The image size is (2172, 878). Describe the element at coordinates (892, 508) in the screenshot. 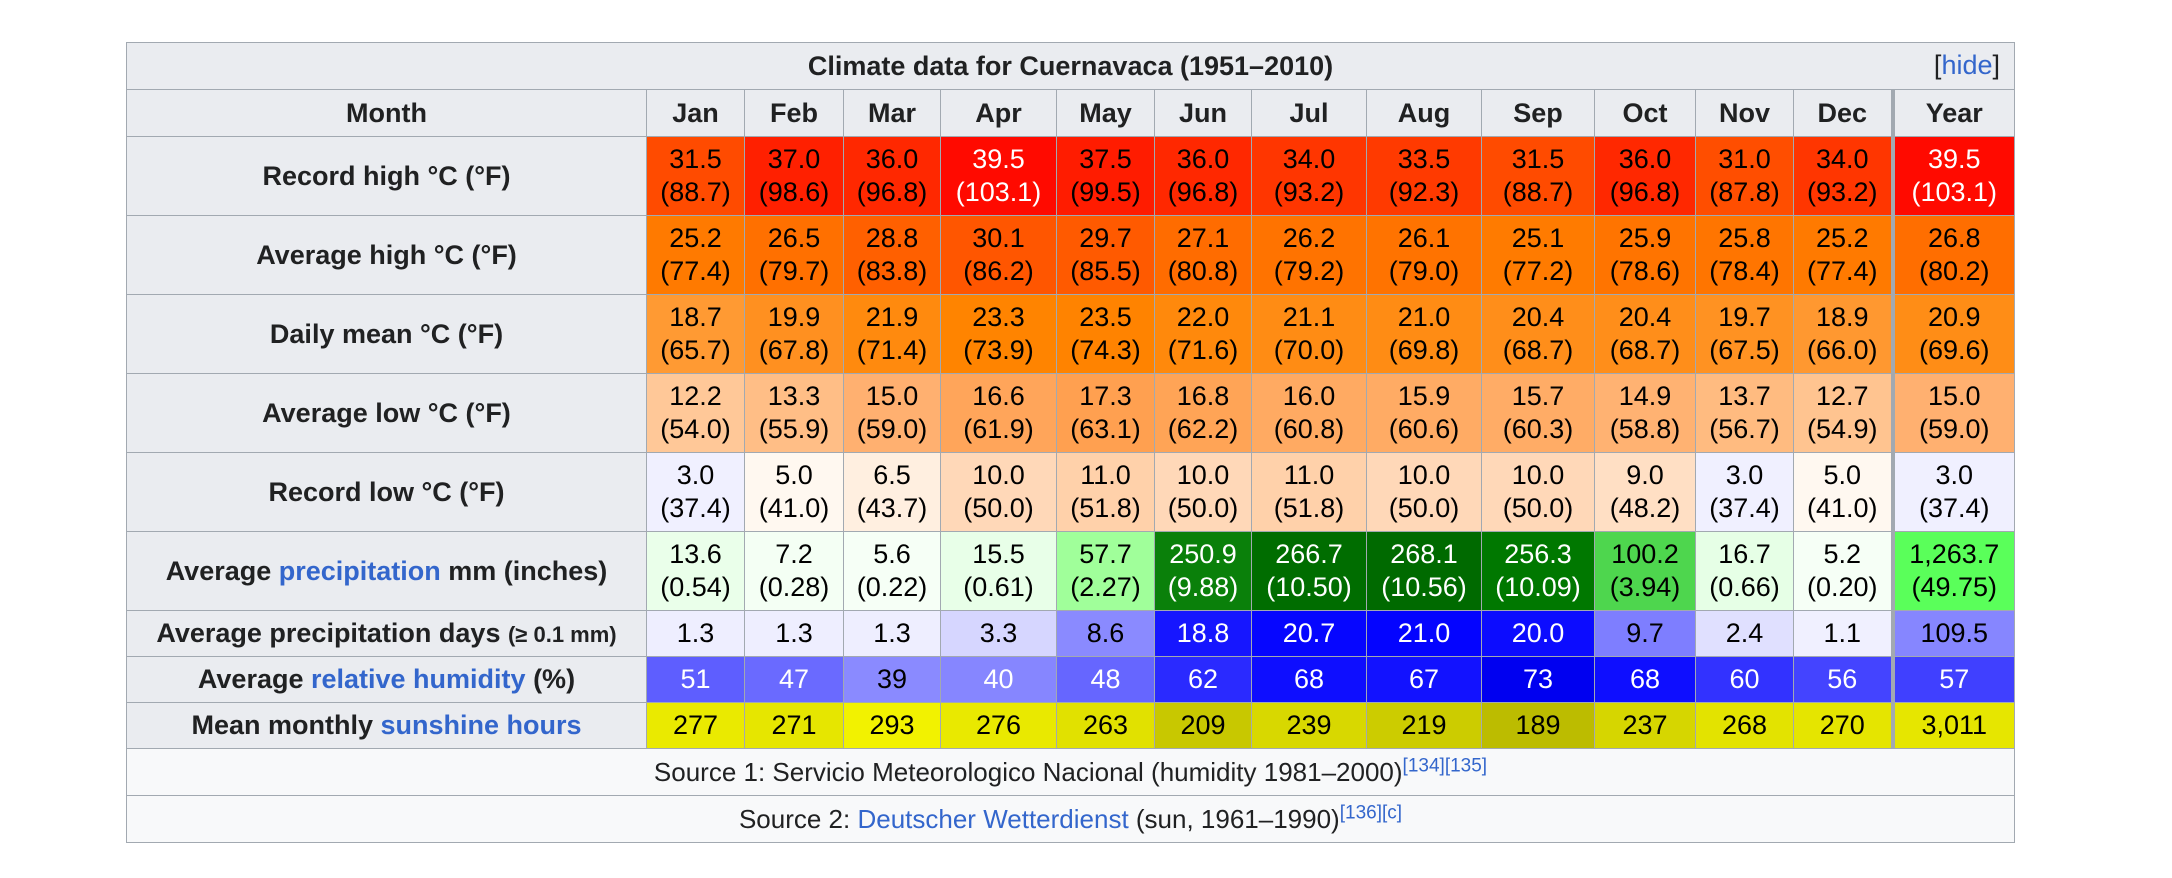

I see `cell-value-alt: (43.7)` at that location.